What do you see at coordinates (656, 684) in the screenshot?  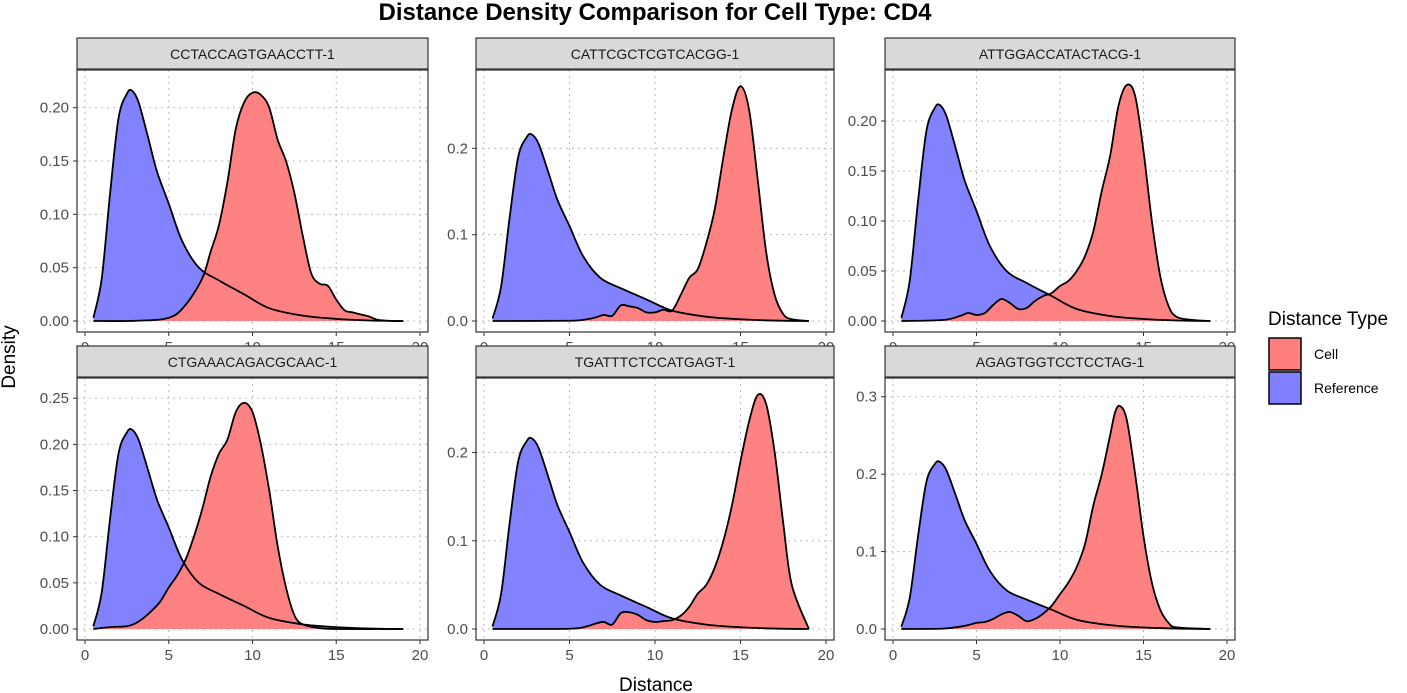 I see `x-axis-title: Distance` at bounding box center [656, 684].